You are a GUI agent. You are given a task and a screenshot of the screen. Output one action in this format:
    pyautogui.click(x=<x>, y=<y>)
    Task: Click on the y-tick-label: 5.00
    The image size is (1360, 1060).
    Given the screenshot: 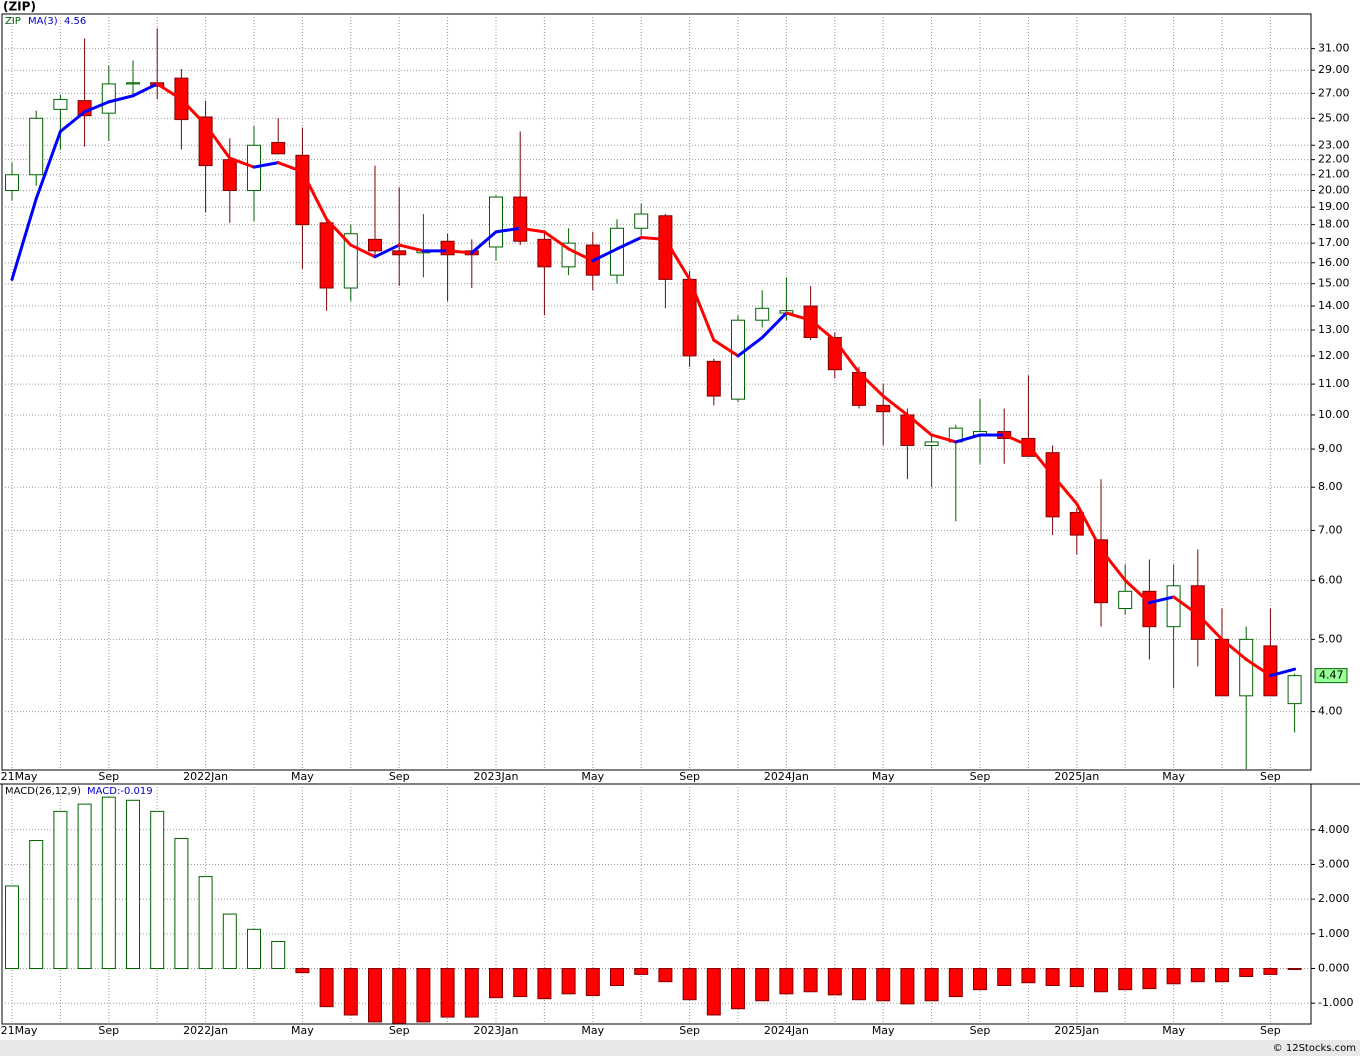 What is the action you would take?
    pyautogui.click(x=1330, y=638)
    